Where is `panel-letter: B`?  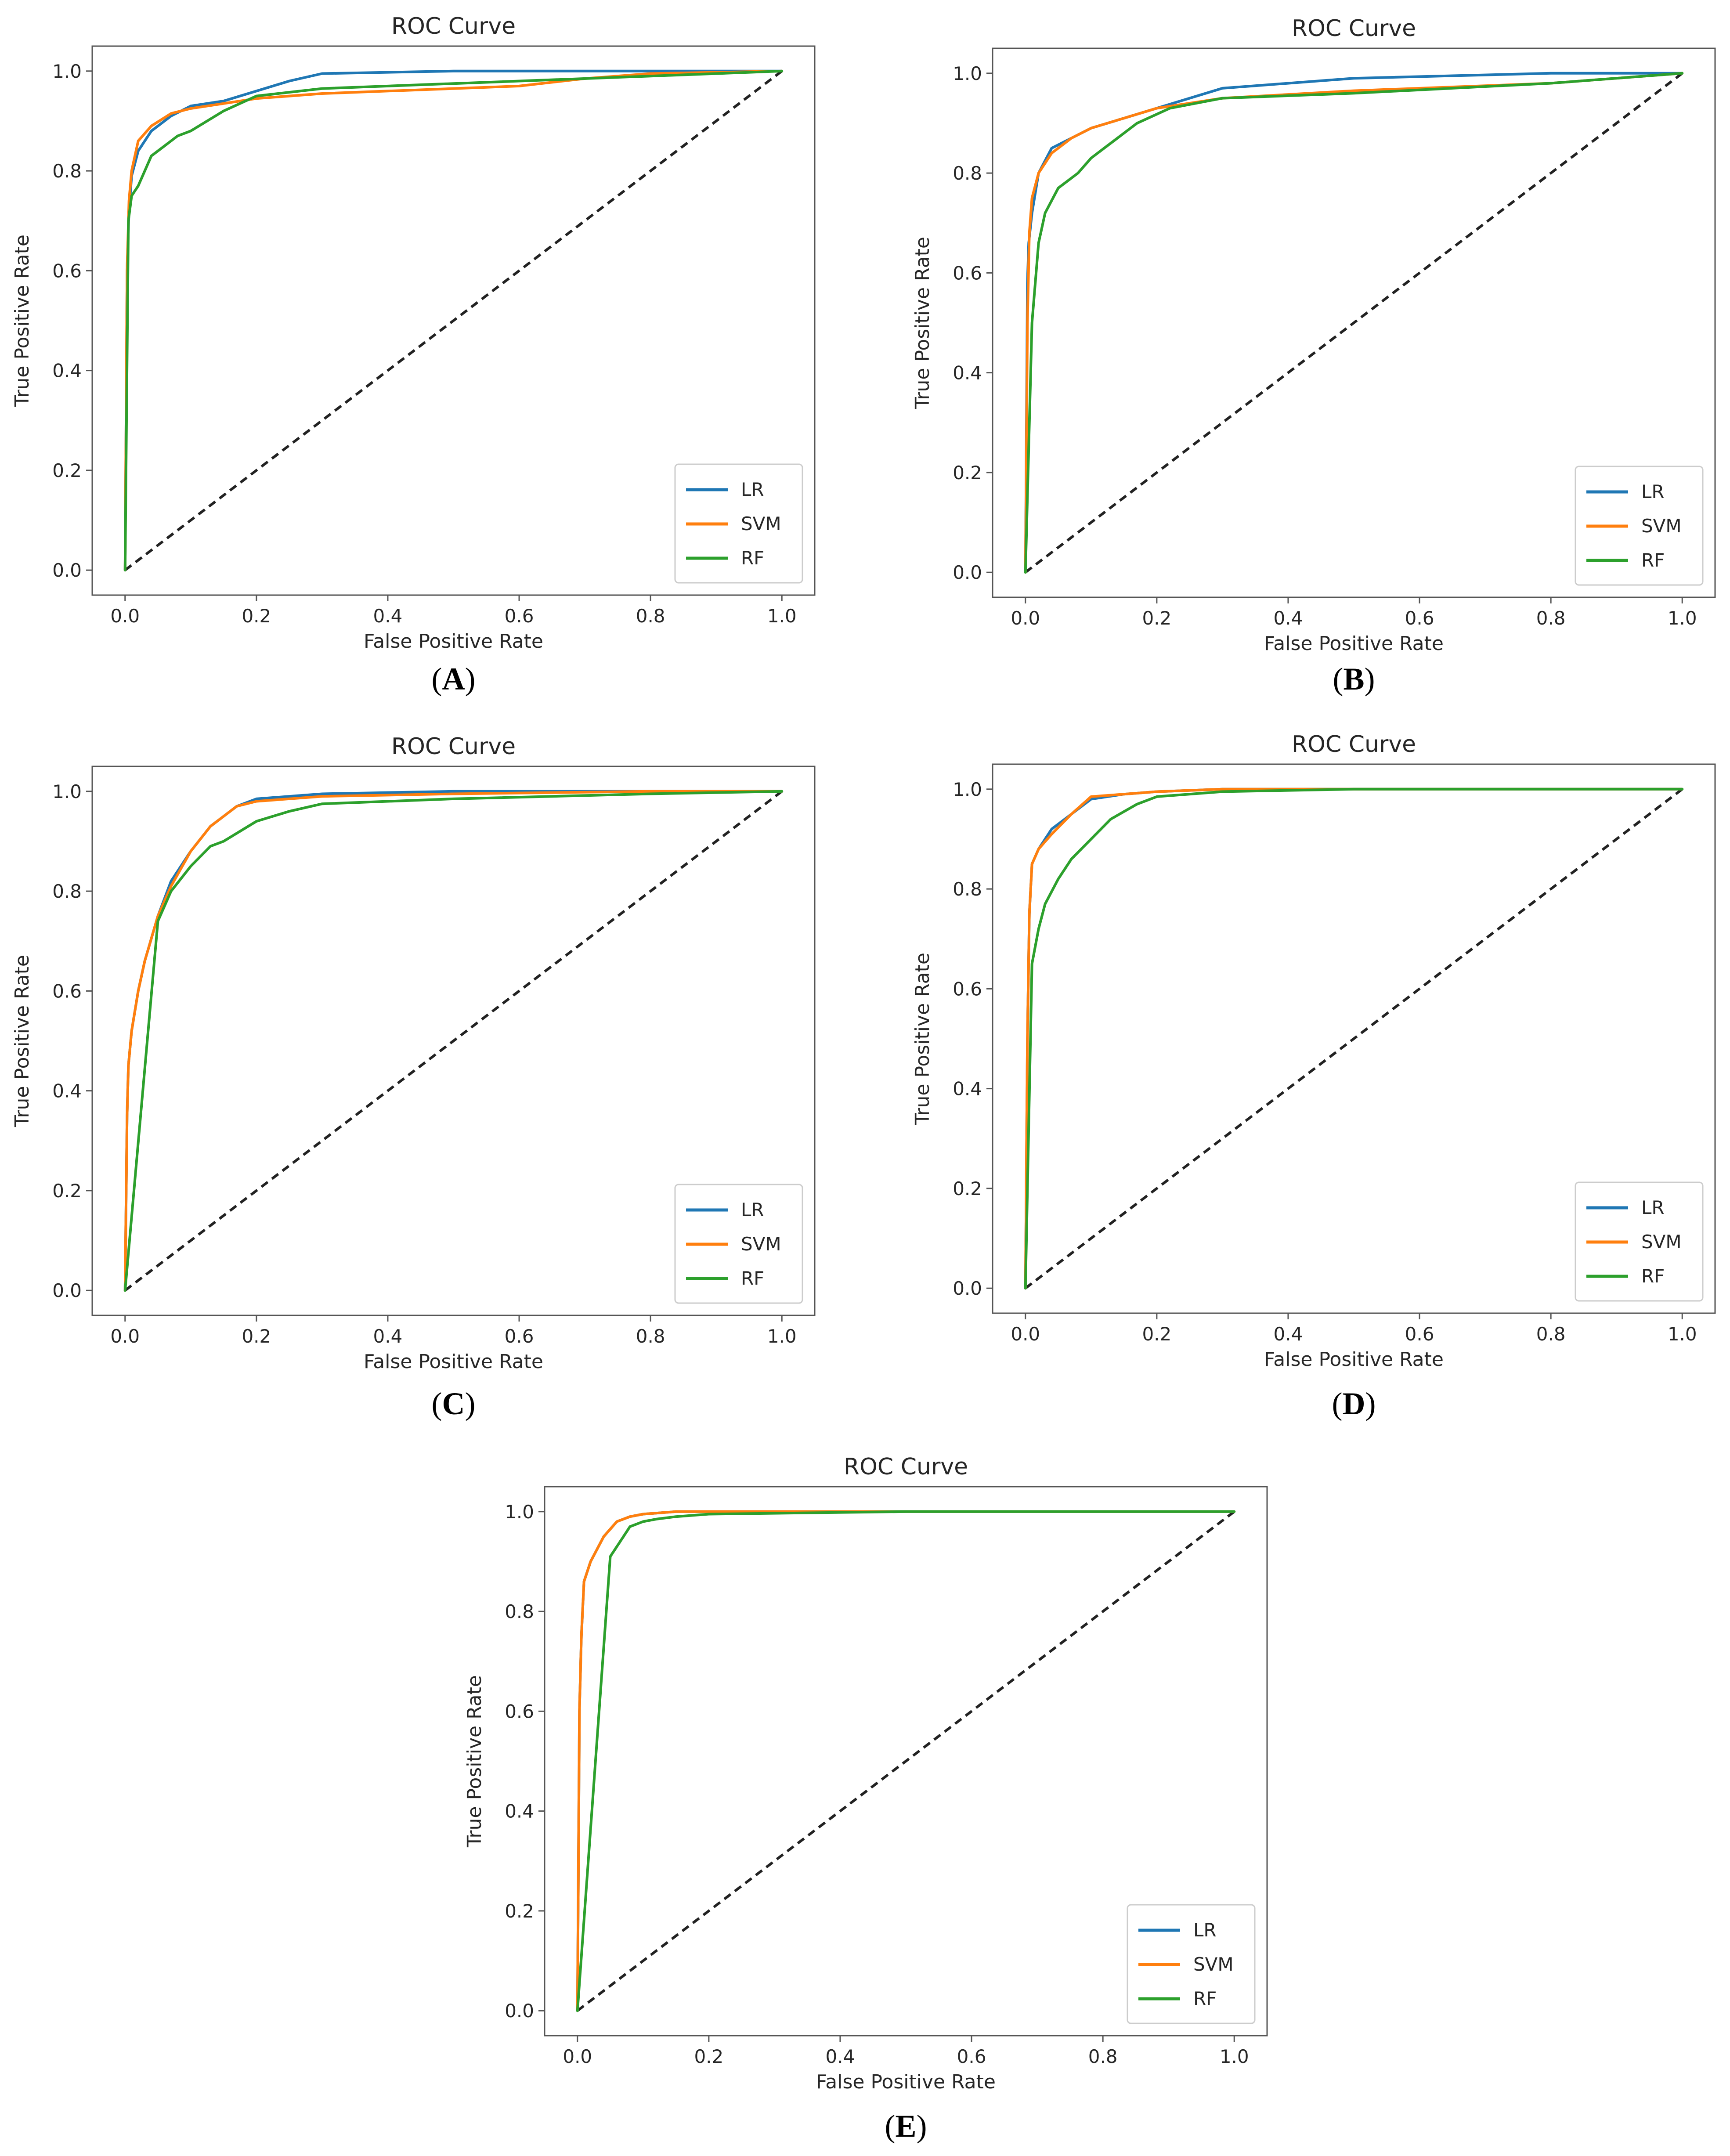 panel-letter: B is located at coordinates (1353, 679).